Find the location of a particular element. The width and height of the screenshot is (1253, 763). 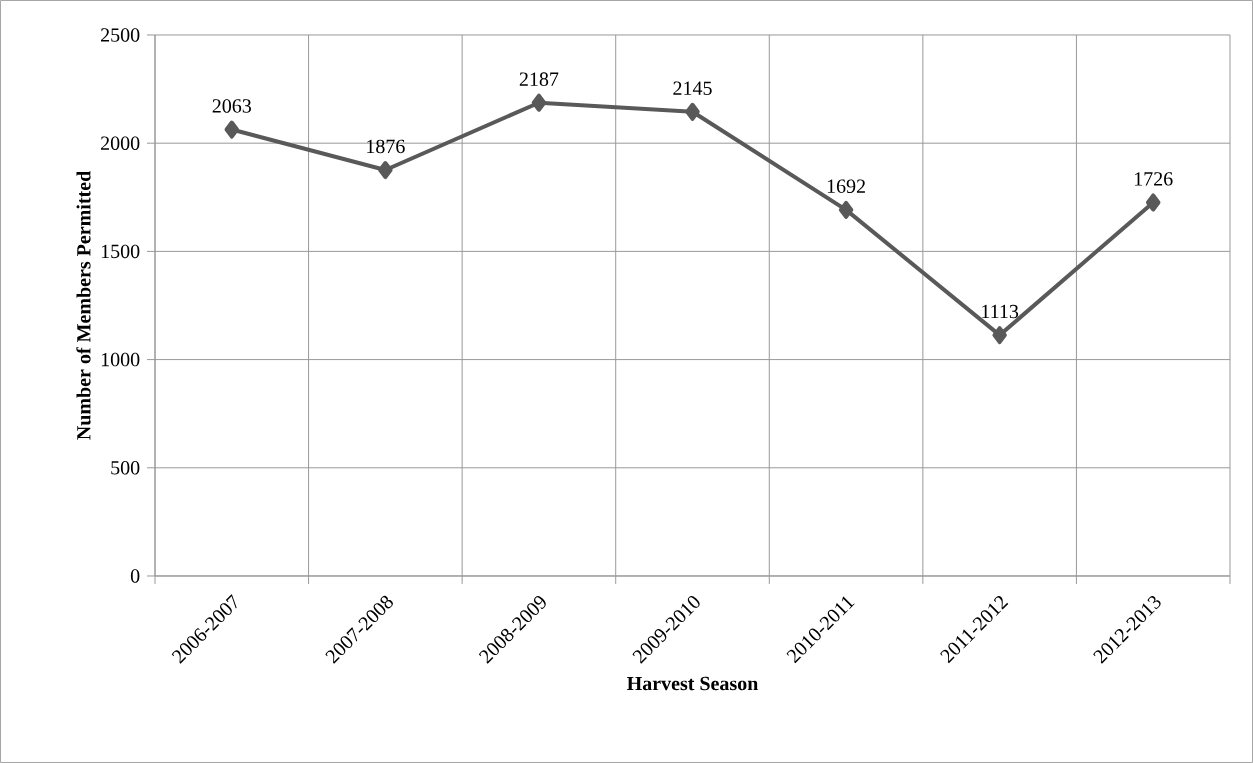

data-label: 2145 is located at coordinates (692, 88).